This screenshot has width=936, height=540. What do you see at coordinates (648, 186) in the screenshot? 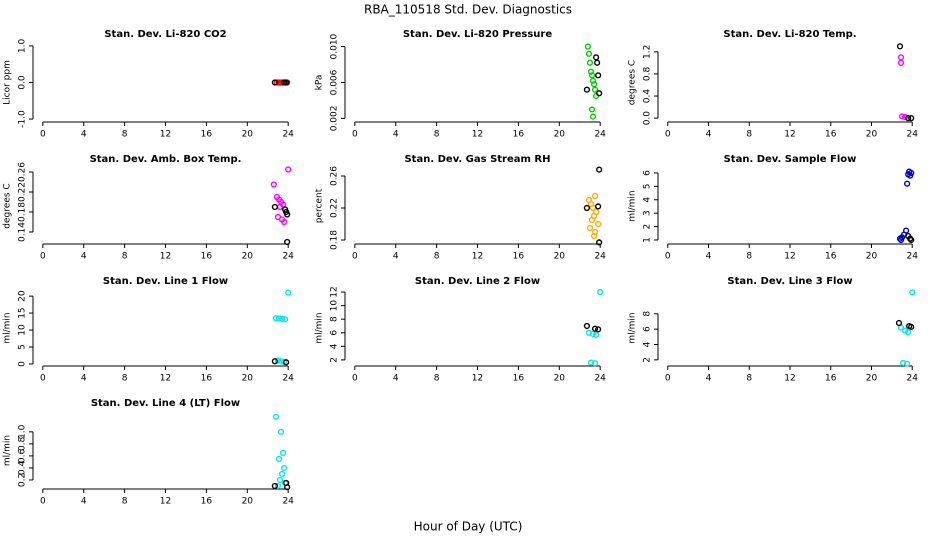
I see `y-tick-label: 5` at bounding box center [648, 186].